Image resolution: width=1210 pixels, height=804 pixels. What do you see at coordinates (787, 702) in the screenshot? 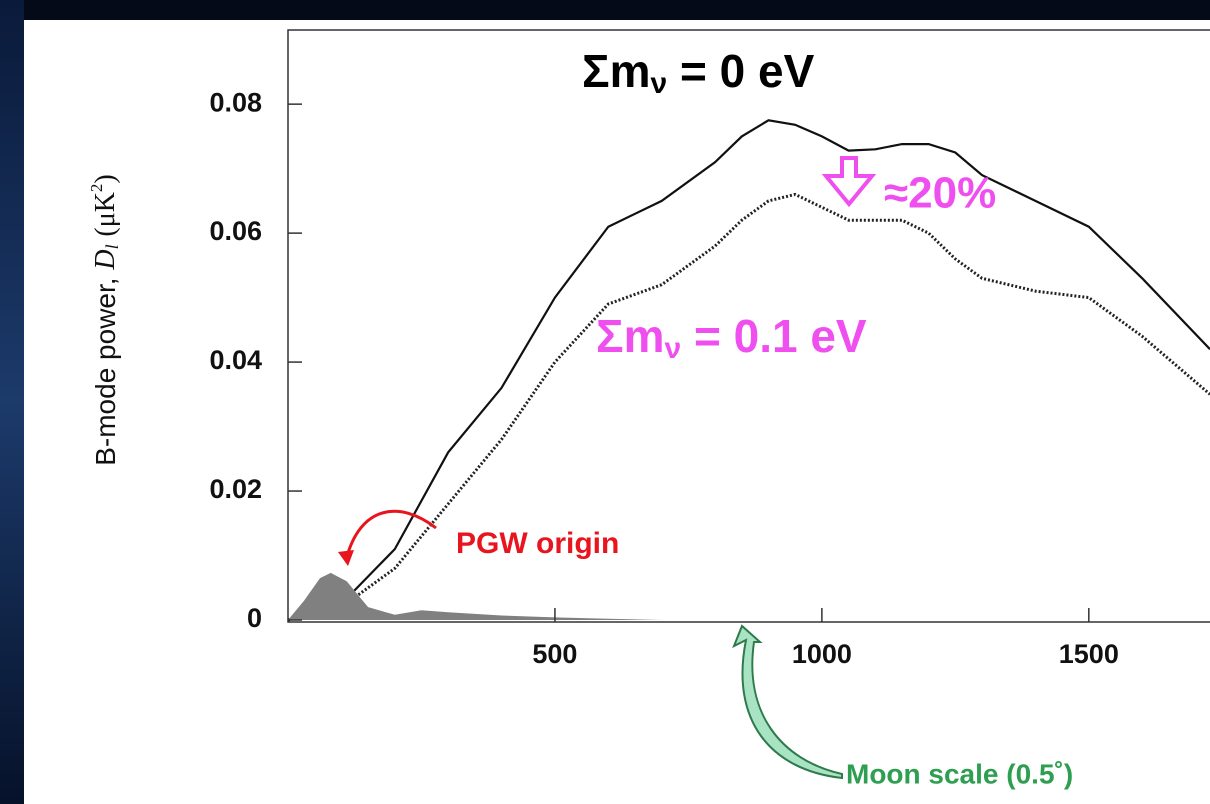
I see `moon-arrow` at bounding box center [787, 702].